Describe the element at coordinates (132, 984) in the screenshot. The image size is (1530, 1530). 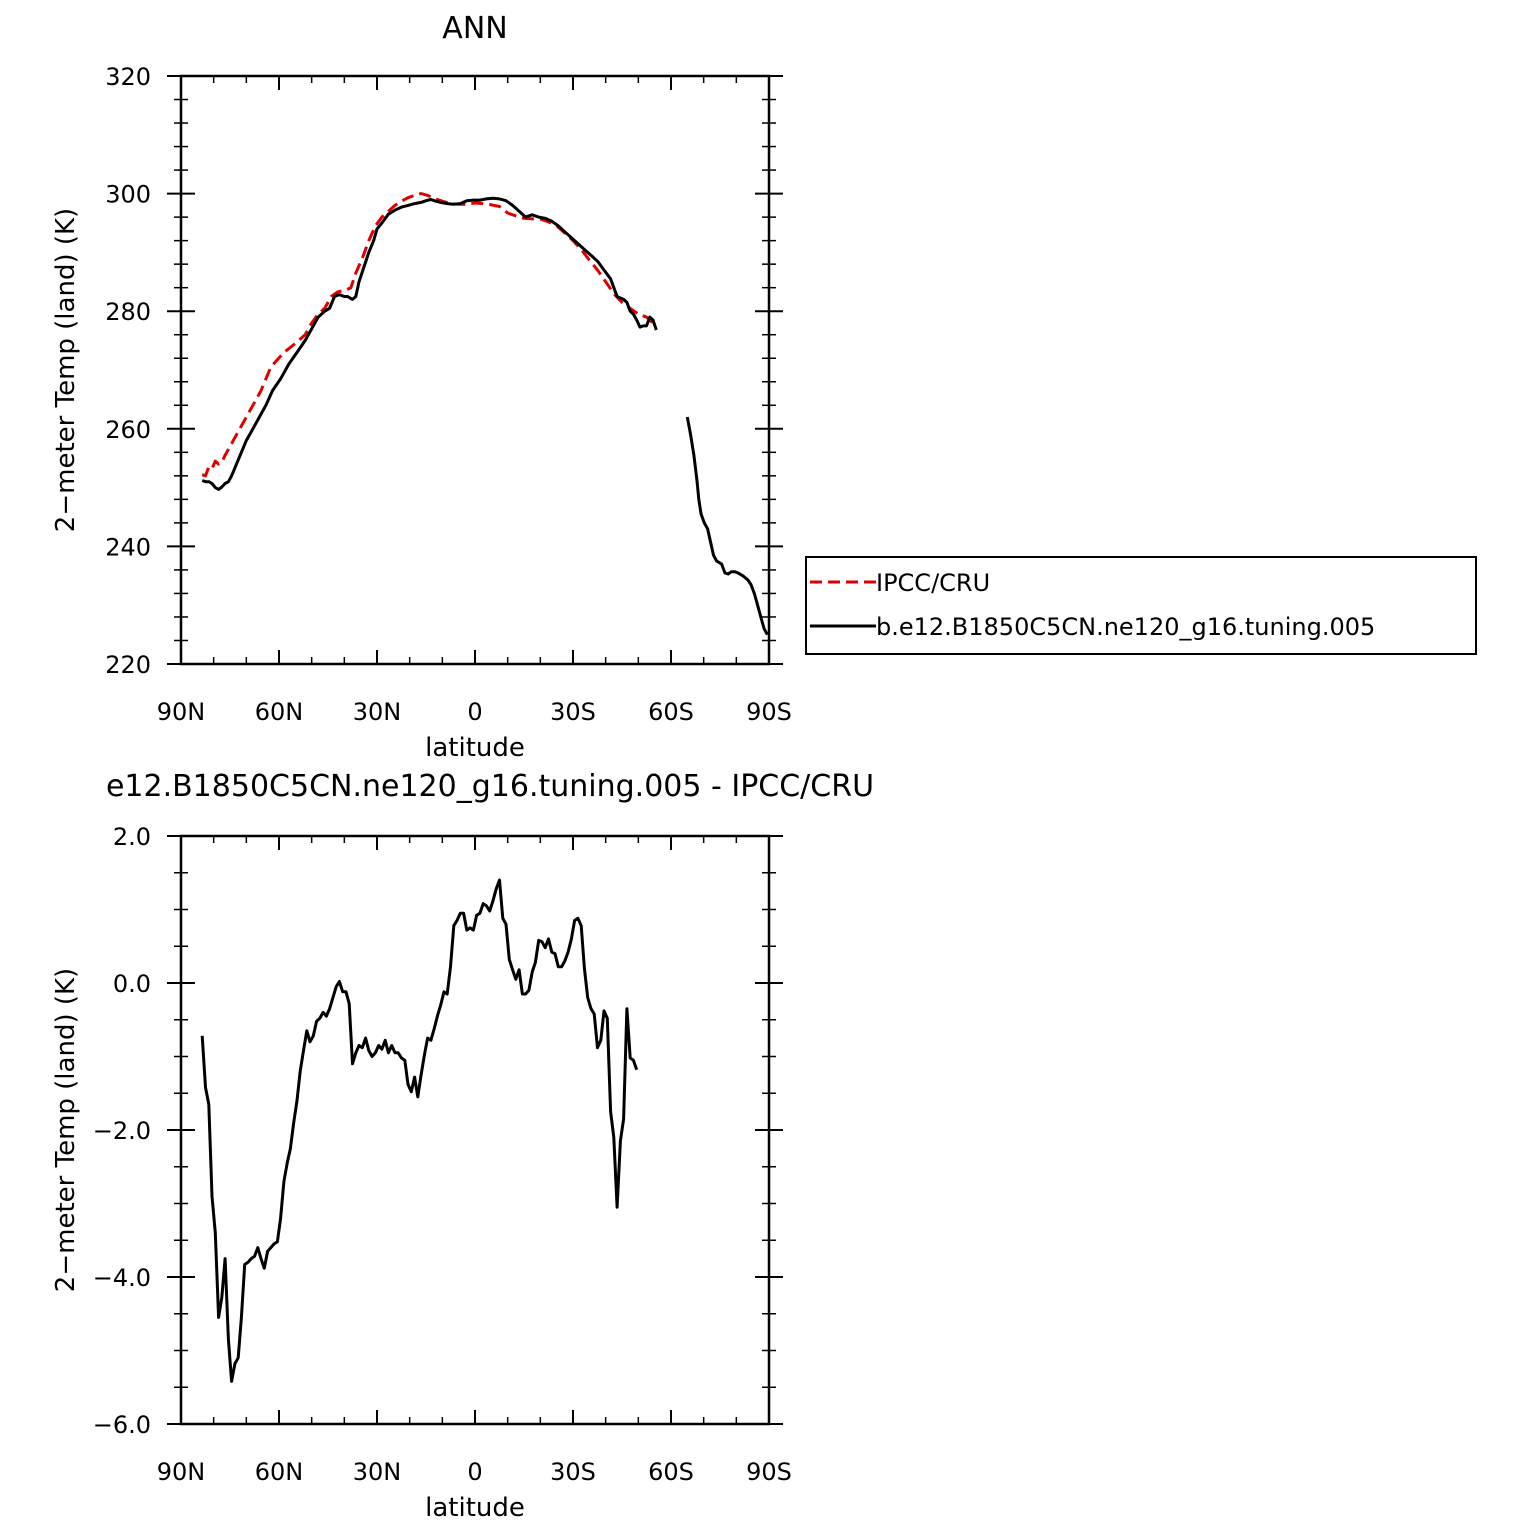
I see `y-tick-label: 0.0` at that location.